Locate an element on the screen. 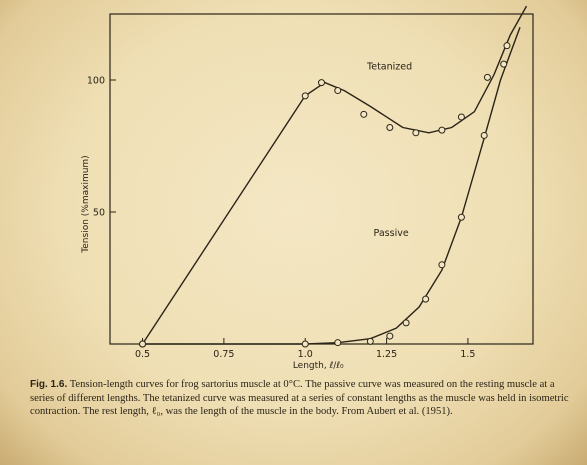 The height and width of the screenshot is (465, 587). tetanized-label: Tetanized is located at coordinates (389, 66).